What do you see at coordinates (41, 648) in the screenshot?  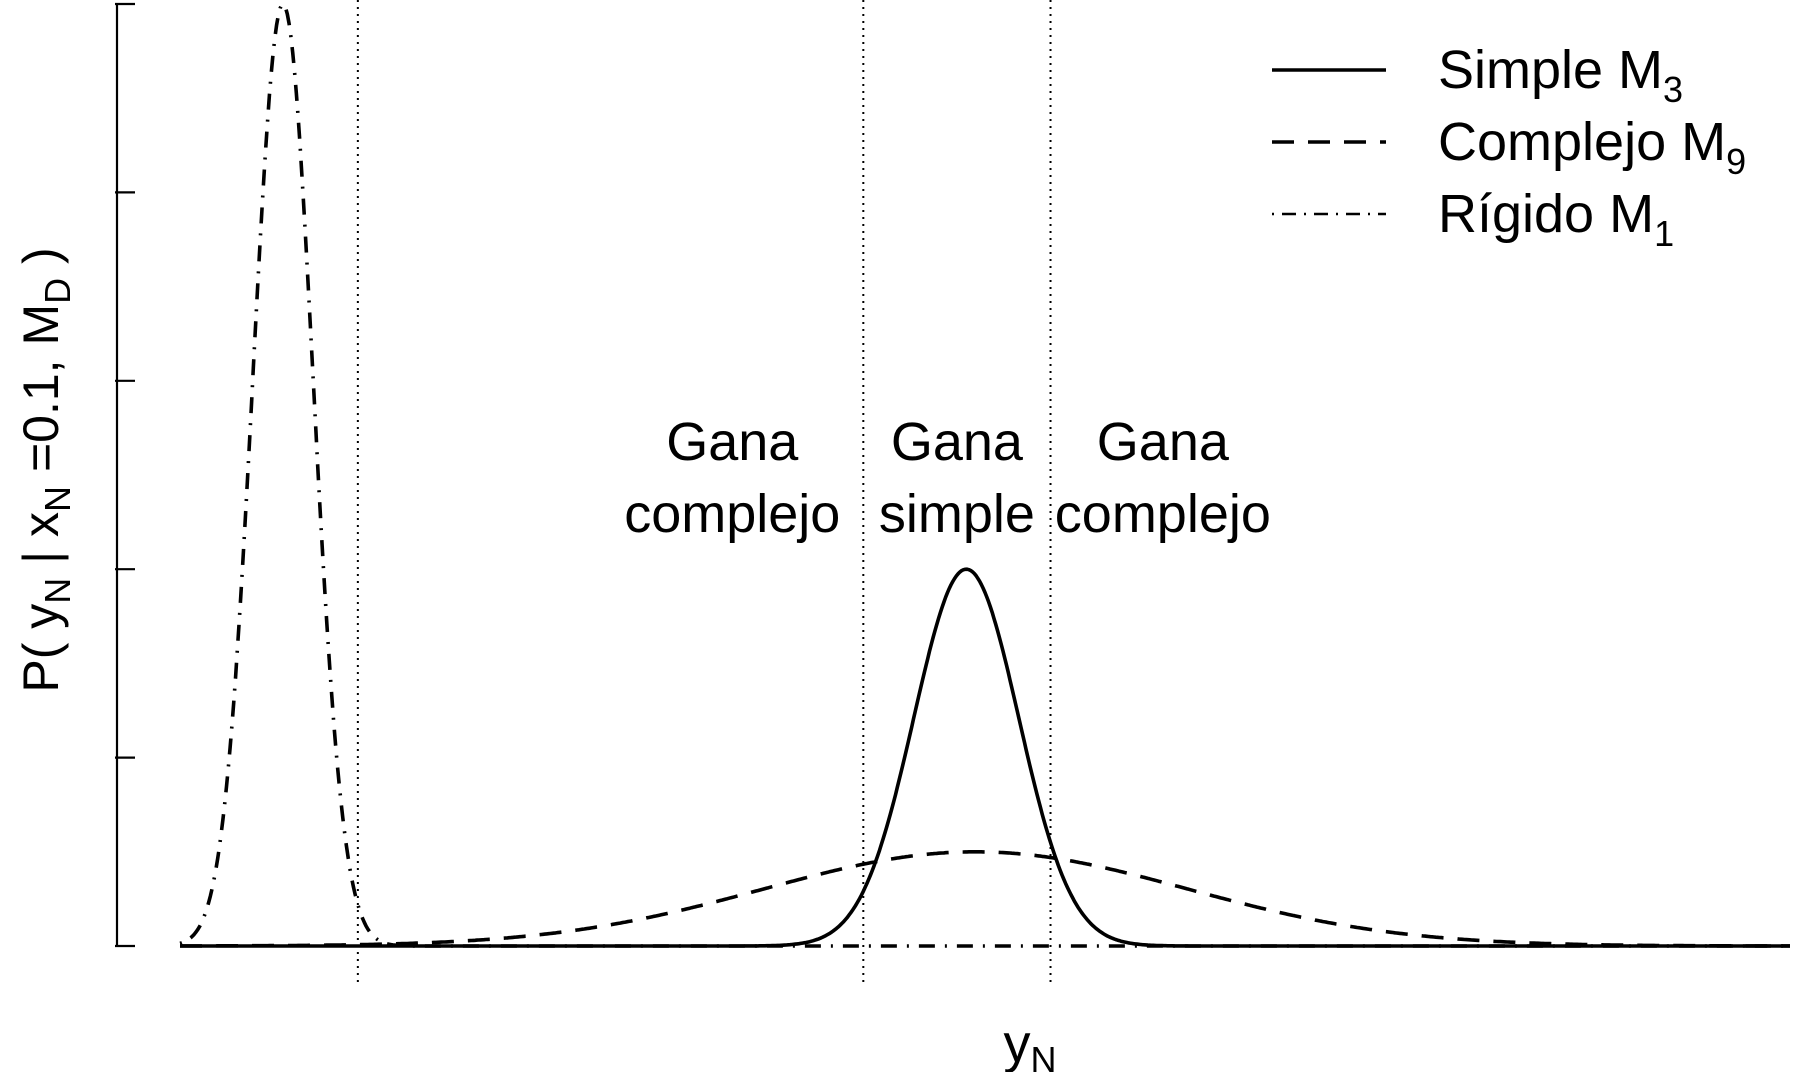 I see `y-axis-label-part: P( y` at bounding box center [41, 648].